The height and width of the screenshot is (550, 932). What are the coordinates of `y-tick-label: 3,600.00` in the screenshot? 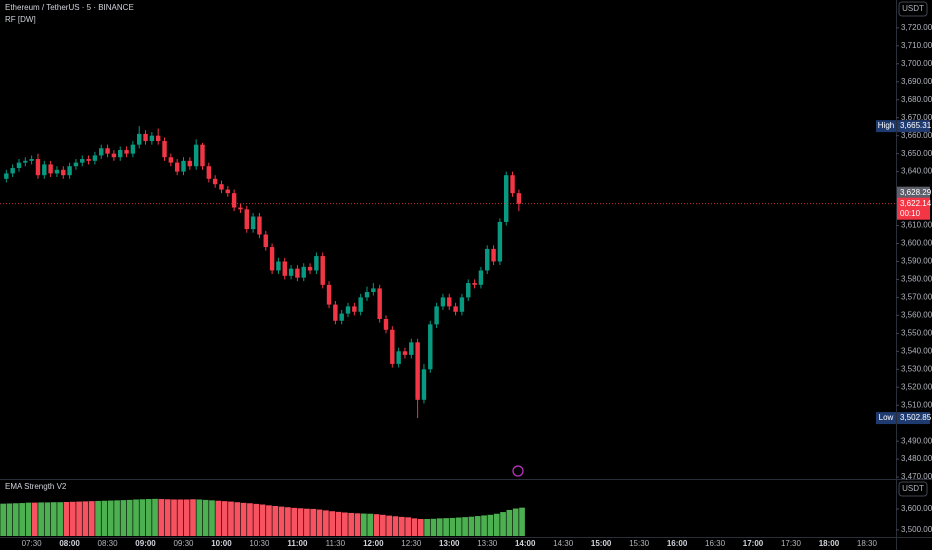 It's located at (916, 243).